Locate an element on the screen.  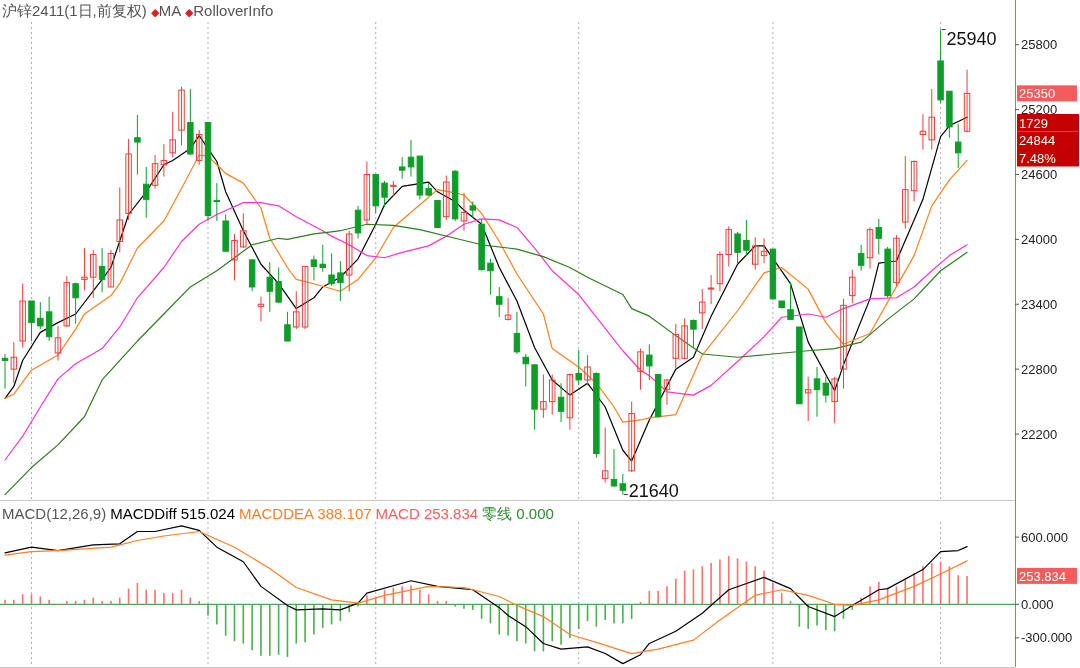
y-tick-label: 24600 is located at coordinates (1039, 174).